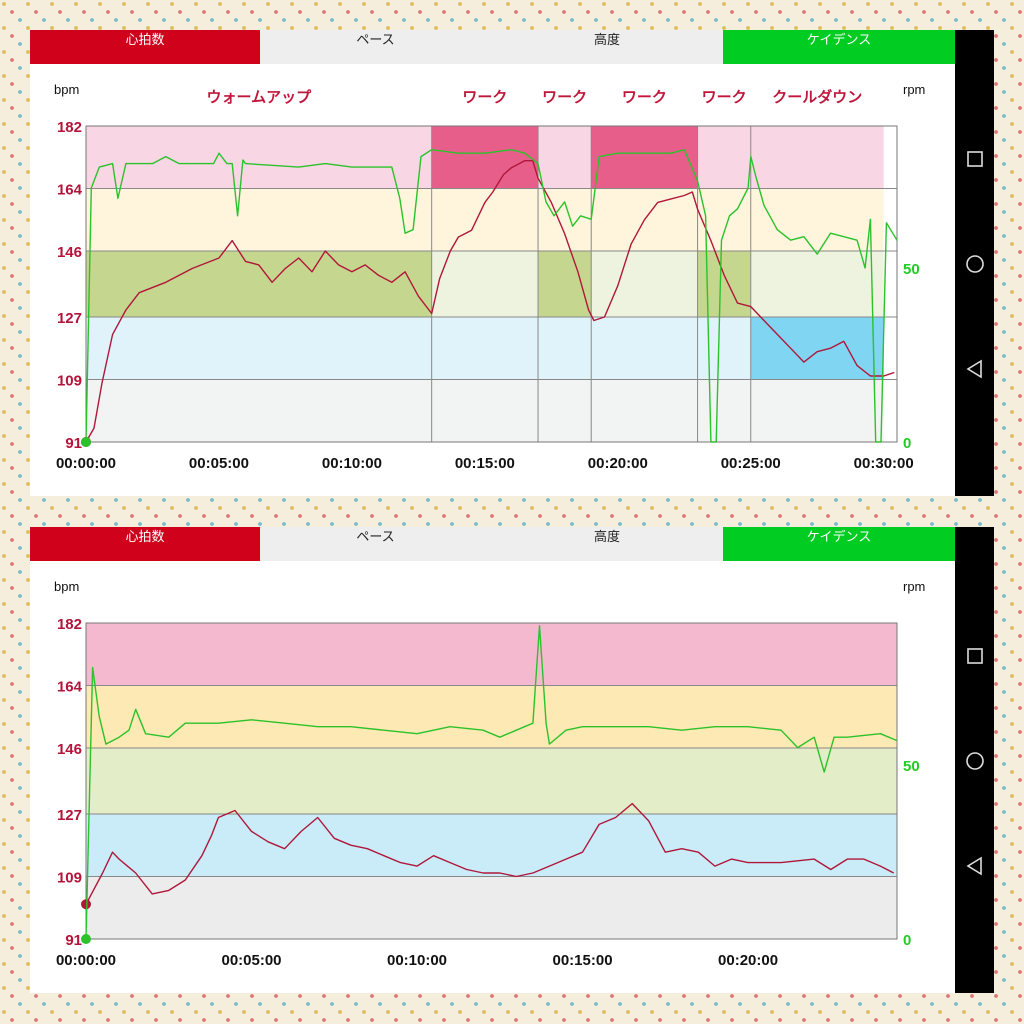  I want to click on heart-rate-line, so click(490, 853).